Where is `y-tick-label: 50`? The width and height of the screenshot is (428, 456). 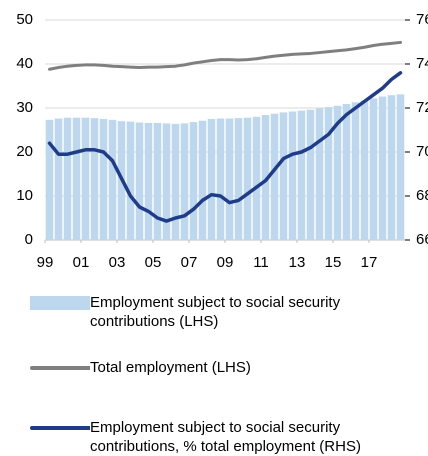
y-tick-label: 50 is located at coordinates (24, 19).